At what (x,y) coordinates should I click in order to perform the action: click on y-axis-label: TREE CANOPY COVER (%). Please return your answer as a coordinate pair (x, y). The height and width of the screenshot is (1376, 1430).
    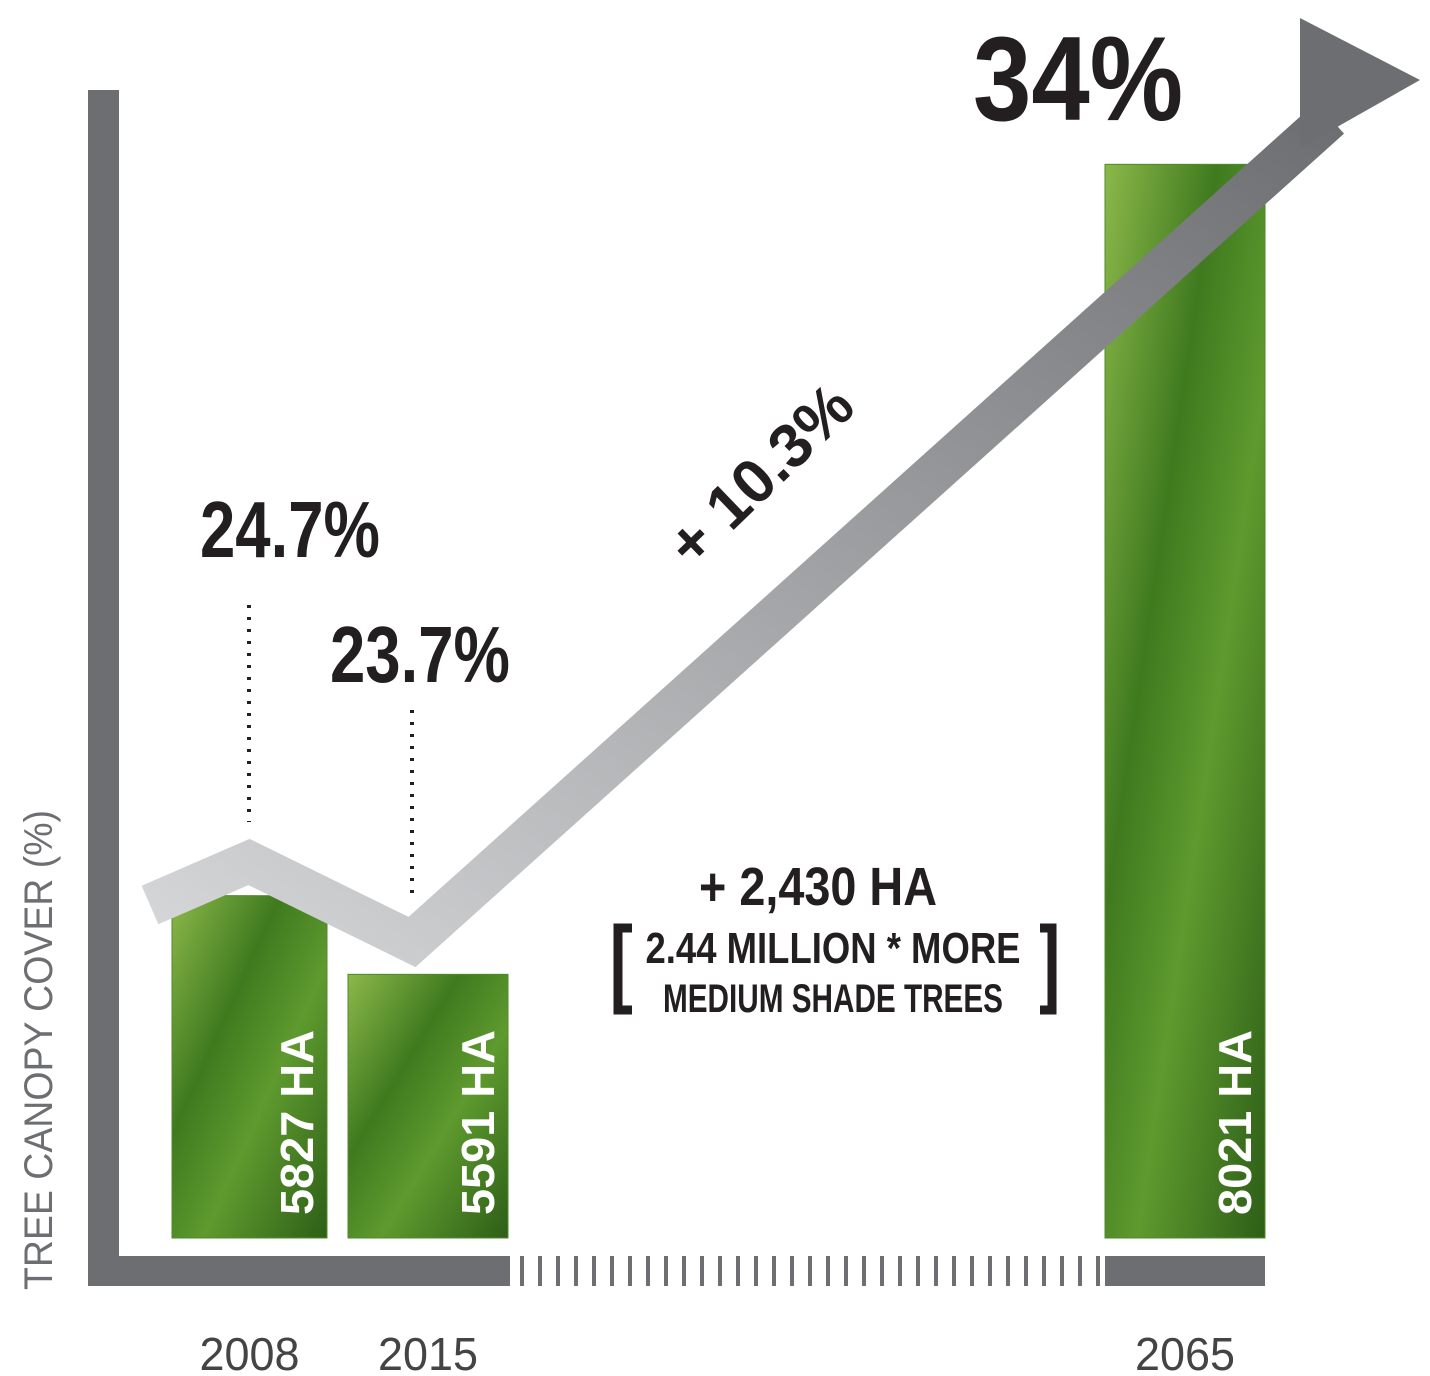
    Looking at the image, I should click on (39, 1050).